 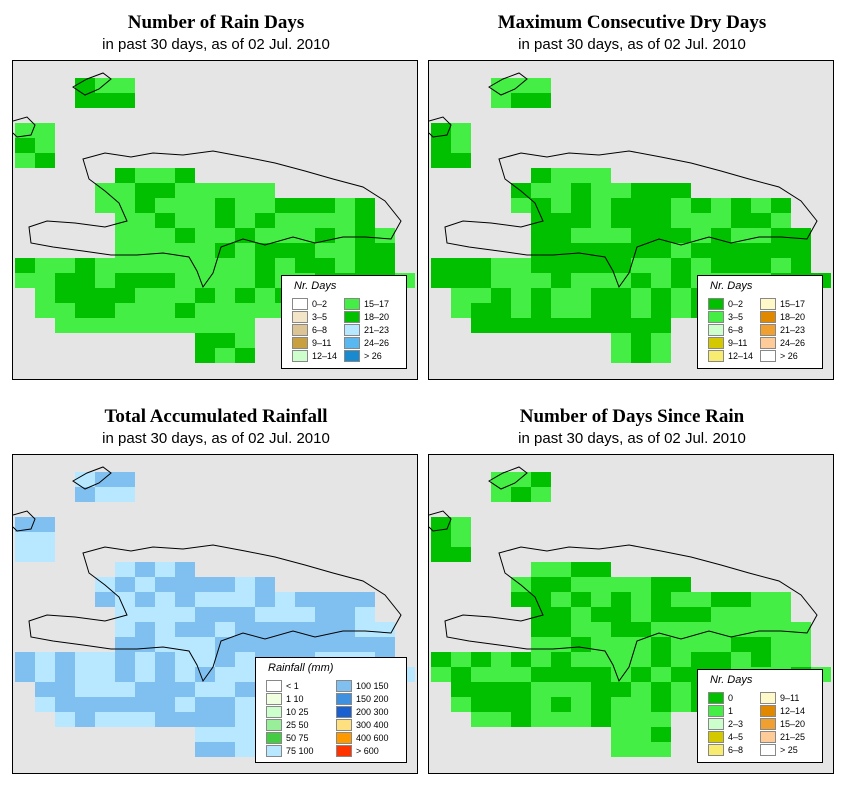 What do you see at coordinates (377, 343) in the screenshot?
I see `legend-label: 24–26` at bounding box center [377, 343].